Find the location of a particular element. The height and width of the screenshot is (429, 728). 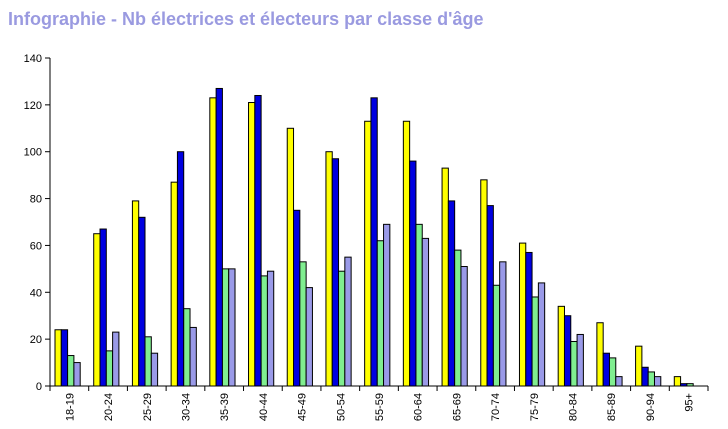

x-tick-label: 18-19 is located at coordinates (70, 407).